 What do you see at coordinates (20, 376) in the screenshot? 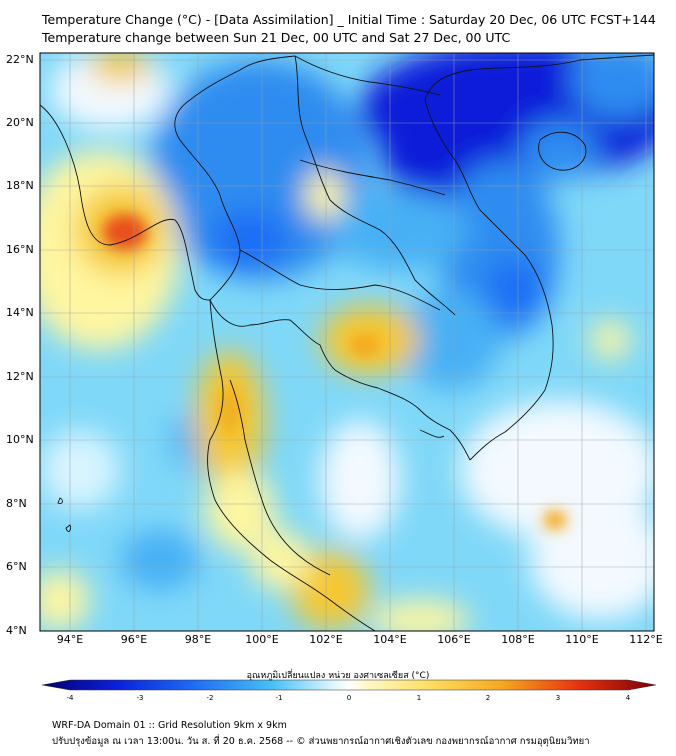
I see `lat-label: 12°N` at bounding box center [20, 376].